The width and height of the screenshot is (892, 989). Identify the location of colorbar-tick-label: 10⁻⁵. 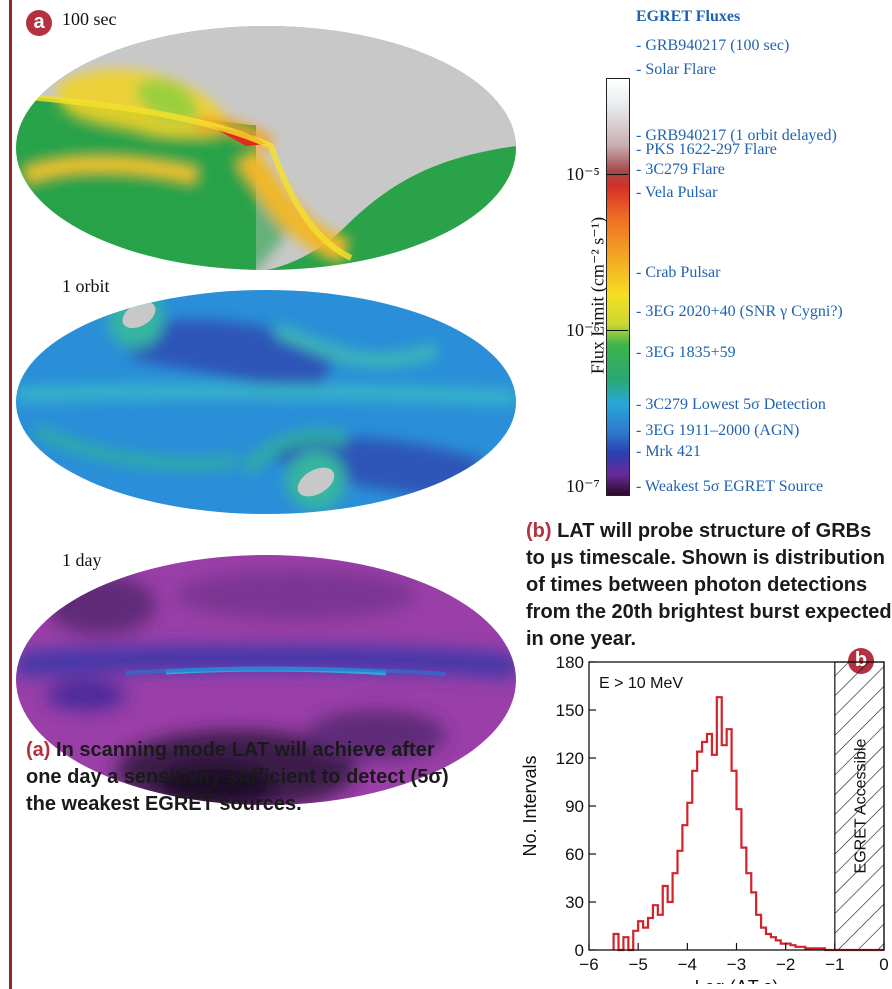
(583, 174).